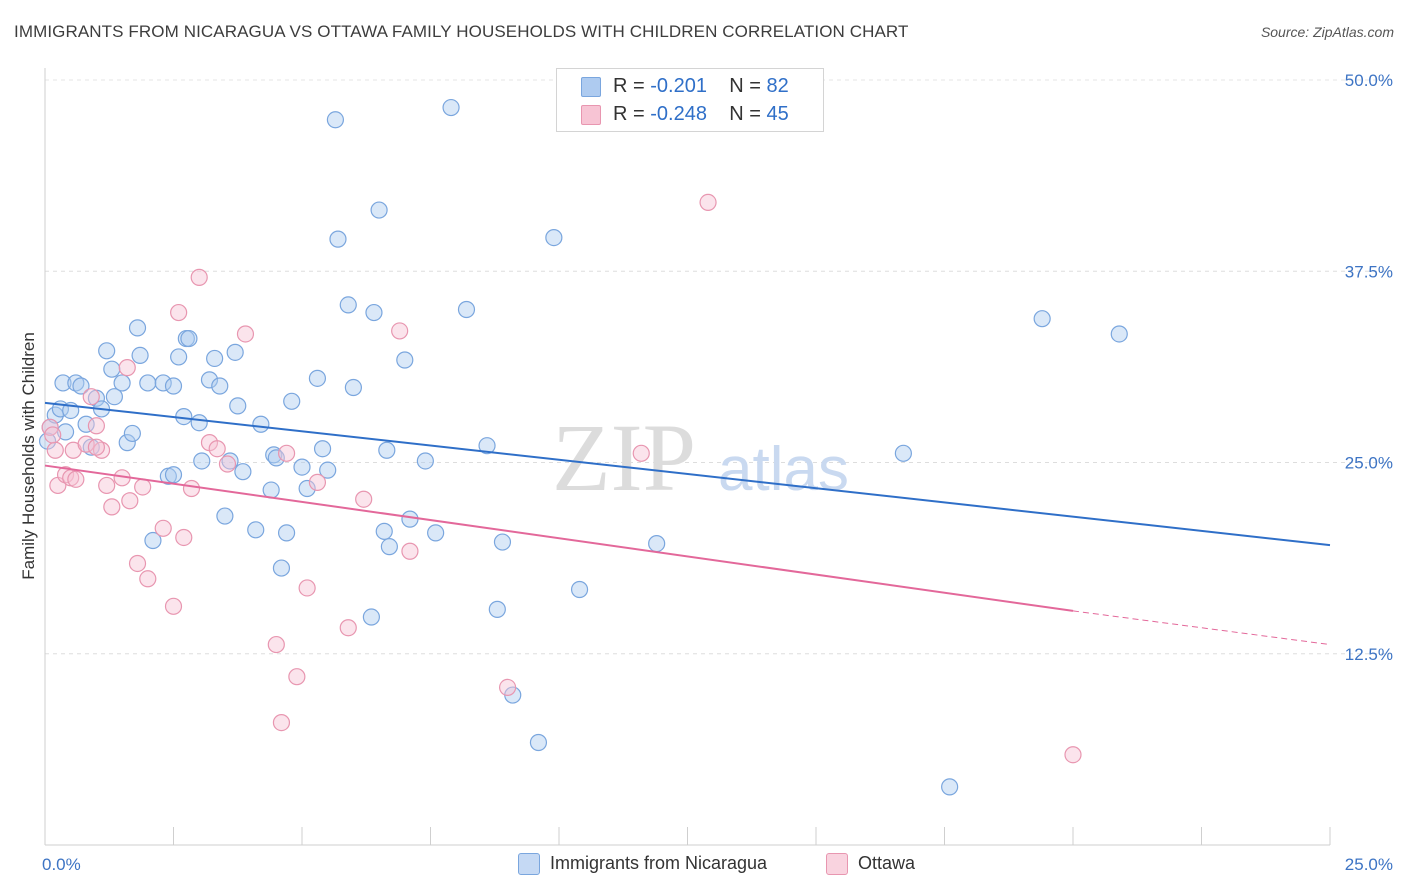 The height and width of the screenshot is (892, 1406). What do you see at coordinates (678, 86) in the screenshot?
I see `legend-r-value: -0.201` at bounding box center [678, 86].